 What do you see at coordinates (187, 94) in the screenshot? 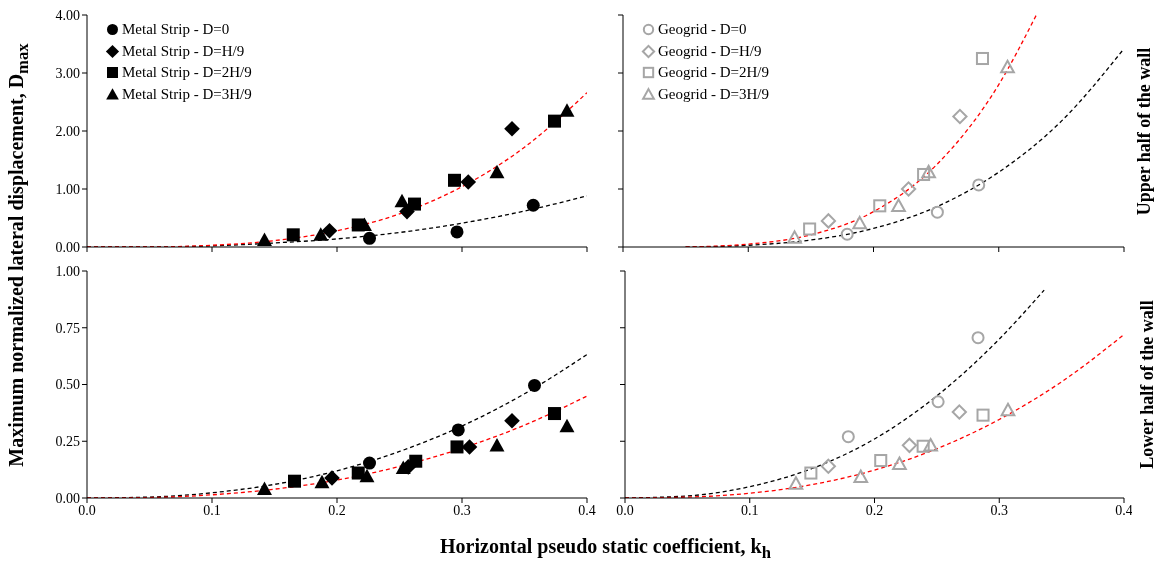
I see `legend-label: Metal Strip - D=3H/9` at bounding box center [187, 94].